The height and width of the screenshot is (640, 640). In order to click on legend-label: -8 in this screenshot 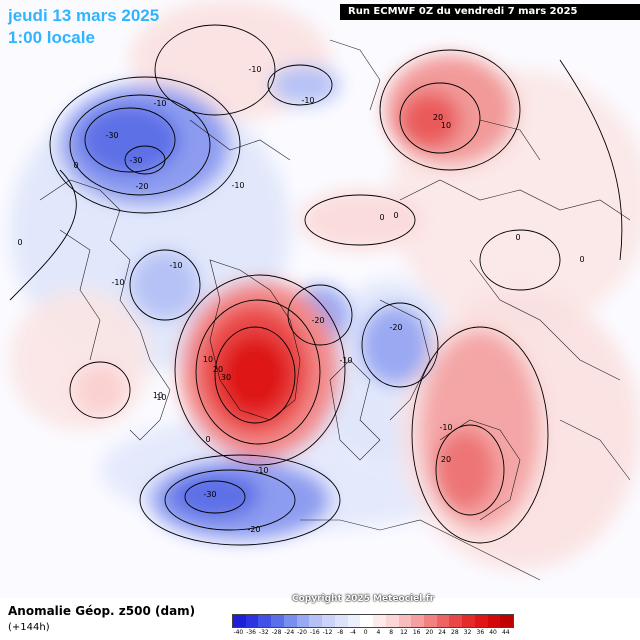, I will do `click(340, 632)`.